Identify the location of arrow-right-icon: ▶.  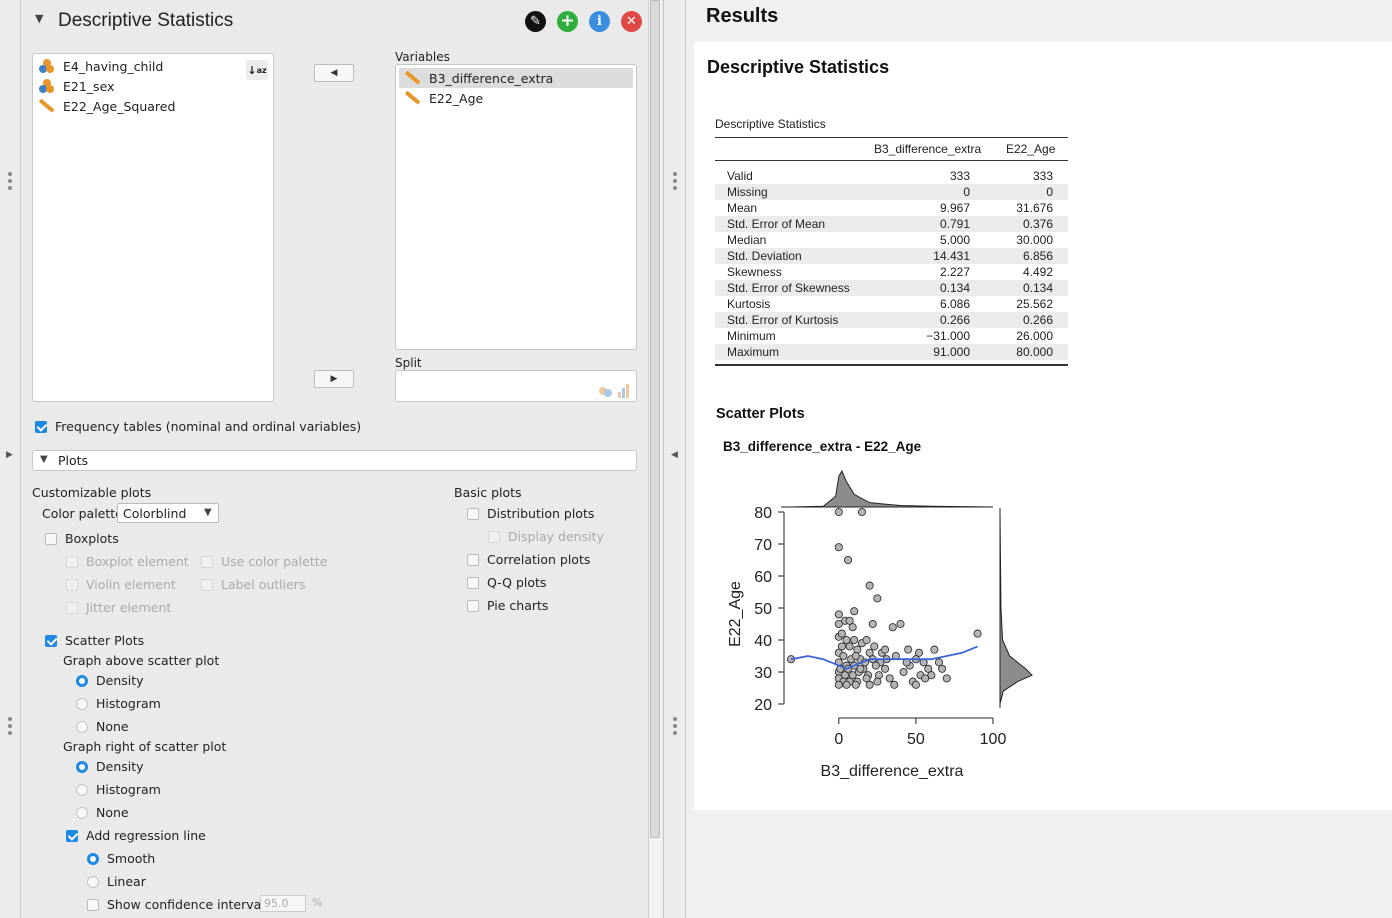
(334, 379).